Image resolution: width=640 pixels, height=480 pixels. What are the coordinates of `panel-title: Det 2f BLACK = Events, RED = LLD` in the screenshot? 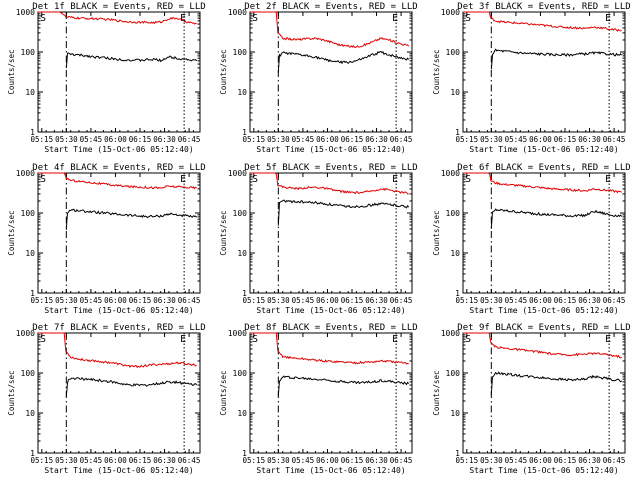 It's located at (330, 7).